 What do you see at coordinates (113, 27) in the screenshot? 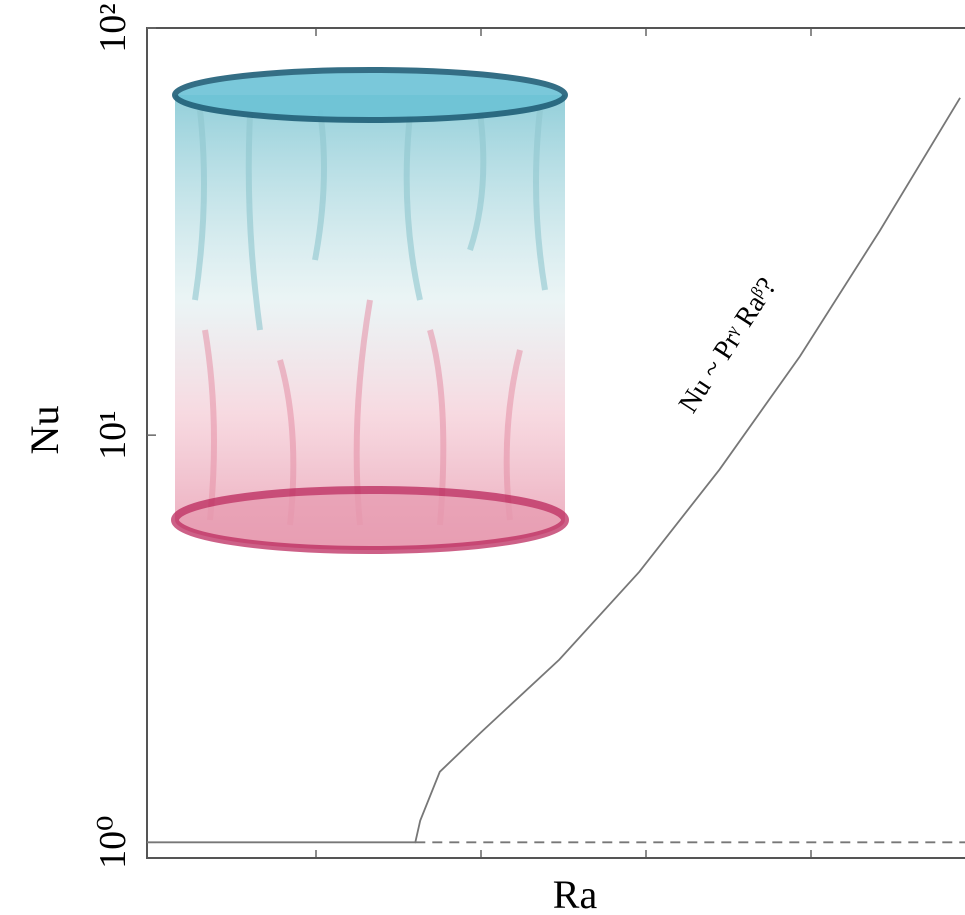
I see `y-tick-label: 10²` at bounding box center [113, 27].